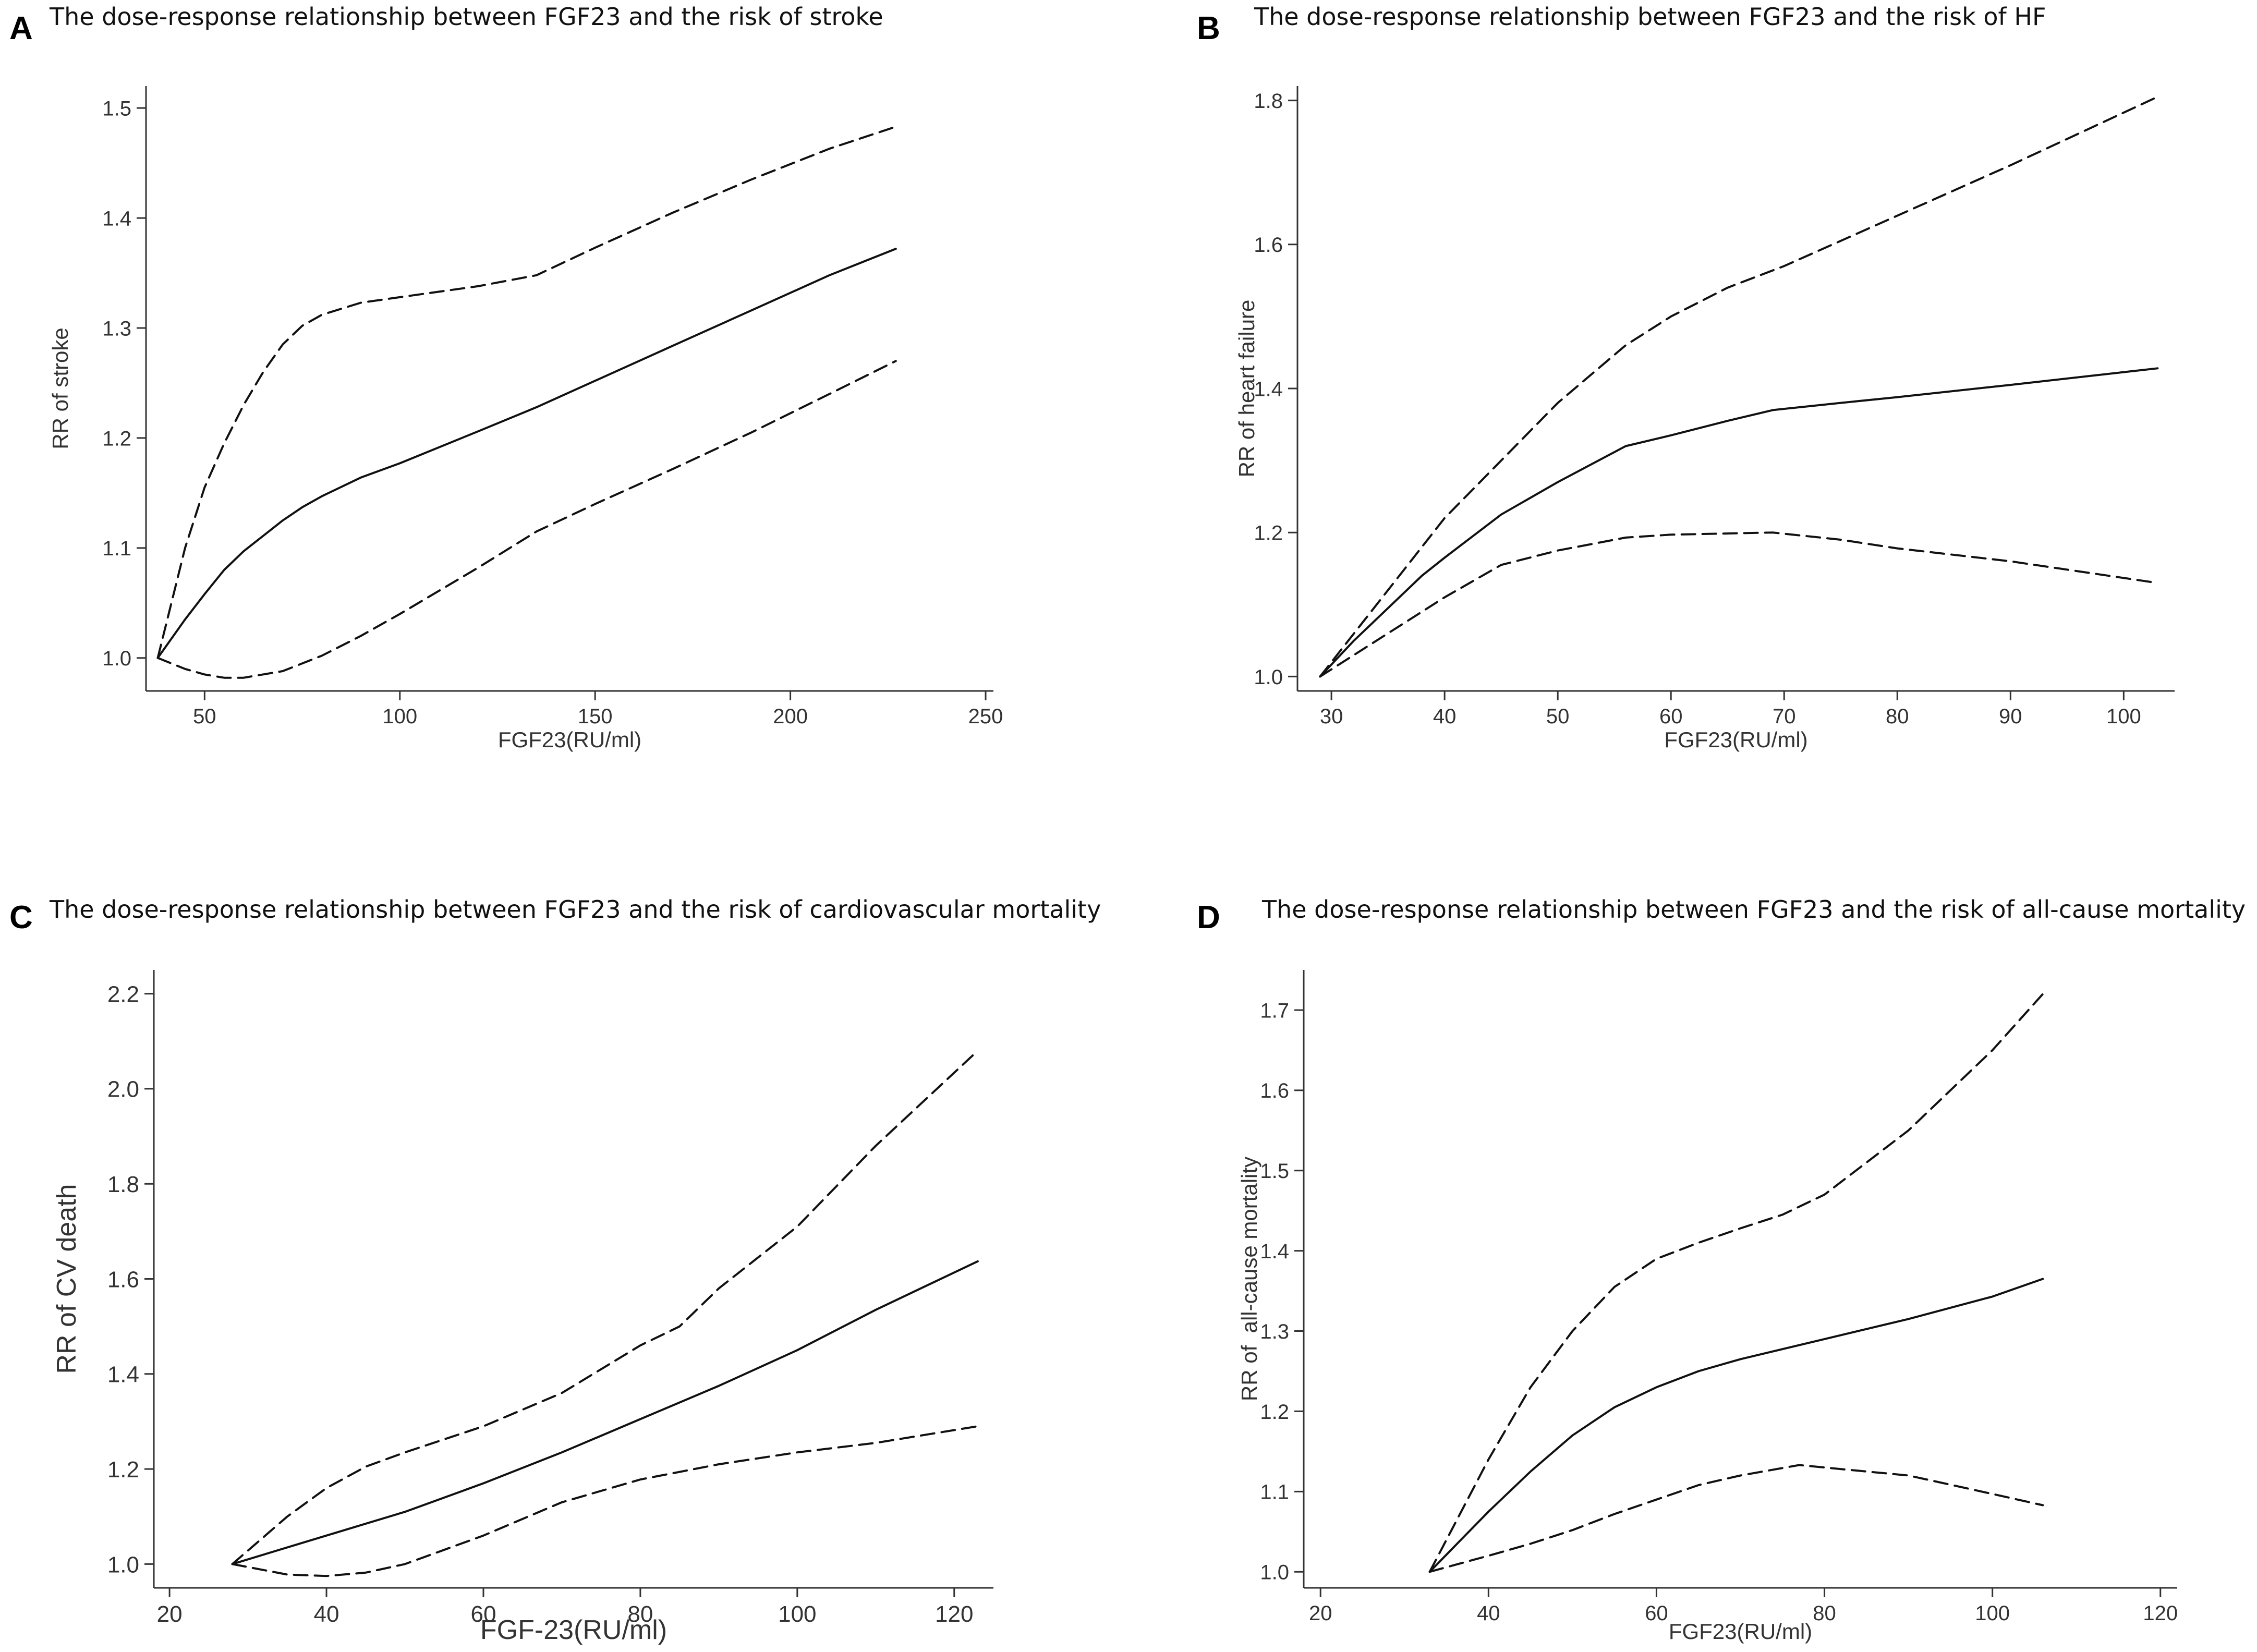 The width and height of the screenshot is (2257, 1652). I want to click on x-tick-label: 70, so click(1784, 717).